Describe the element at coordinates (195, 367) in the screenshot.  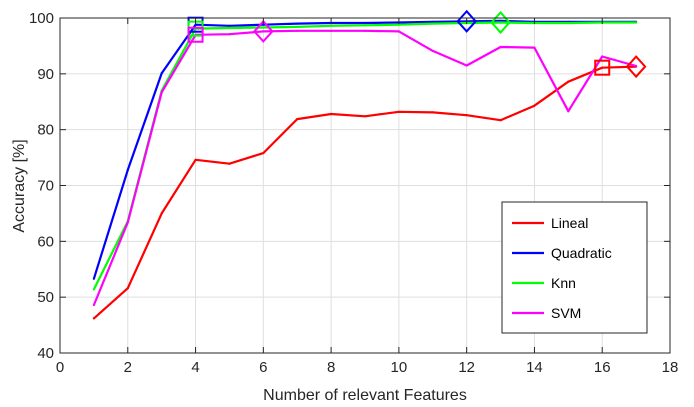
I see `x-tick-label: 4` at that location.